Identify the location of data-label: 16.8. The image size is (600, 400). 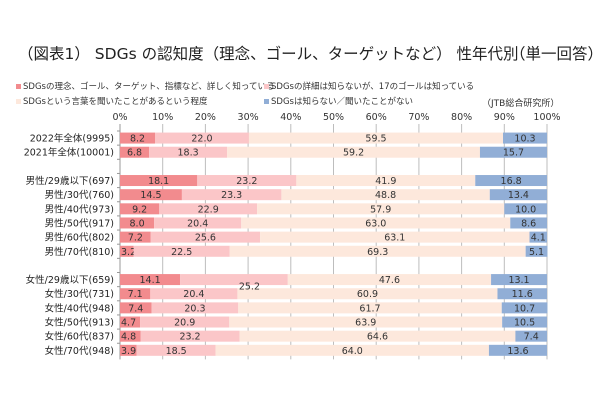
(511, 181).